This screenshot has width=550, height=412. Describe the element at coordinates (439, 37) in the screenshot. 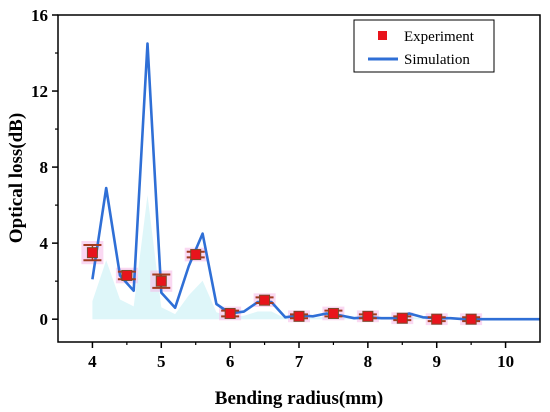

I see `legend-experiment-label: Experiment` at that location.